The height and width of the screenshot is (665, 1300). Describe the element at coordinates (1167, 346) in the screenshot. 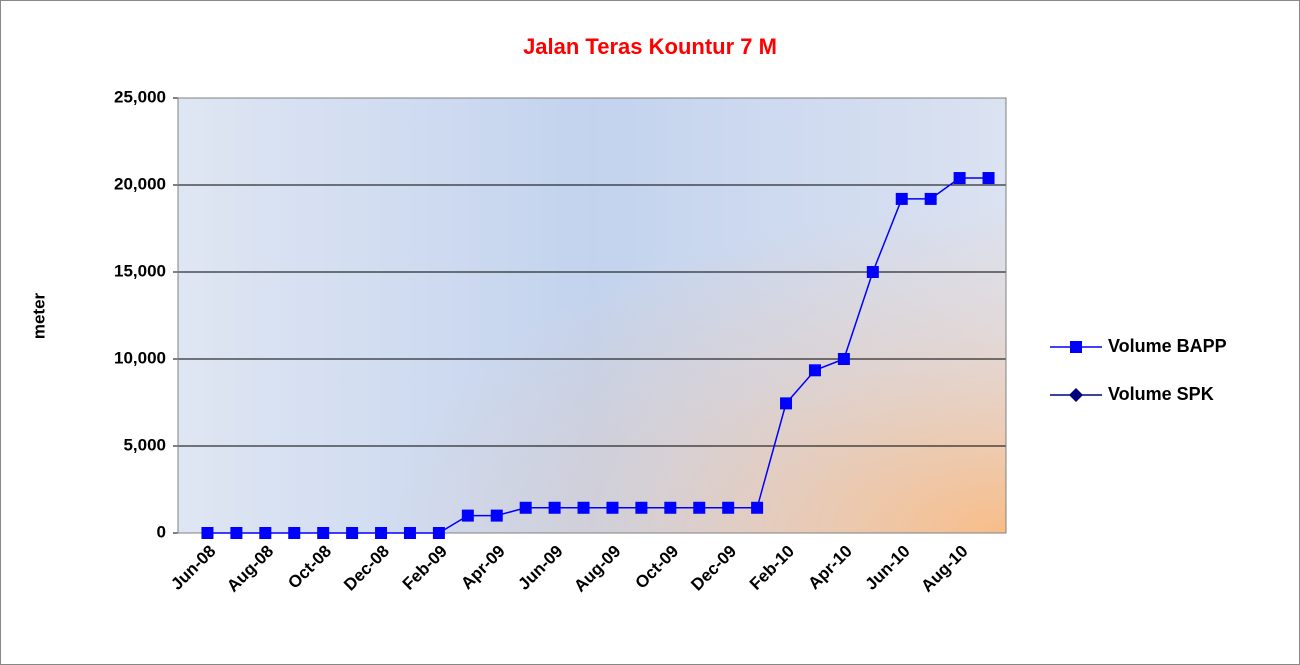

I see `legend-label: Volume BAPP` at that location.